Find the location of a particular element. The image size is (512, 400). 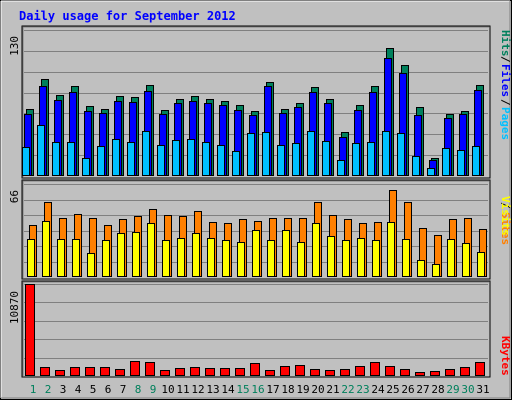

day-label-12: 12 is located at coordinates (197, 389).